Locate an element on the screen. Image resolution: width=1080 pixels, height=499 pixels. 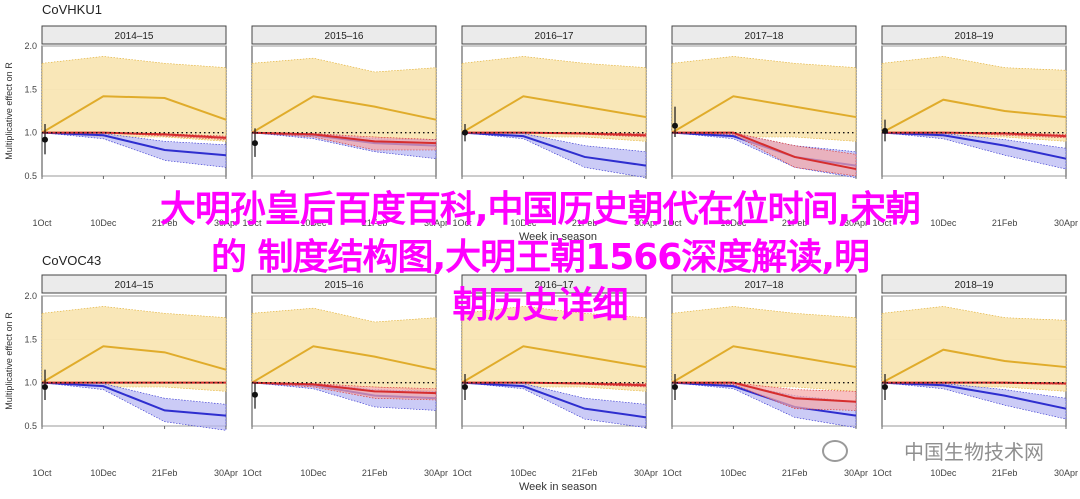
panel-season-label: 2014–15 is located at coordinates (134, 285).